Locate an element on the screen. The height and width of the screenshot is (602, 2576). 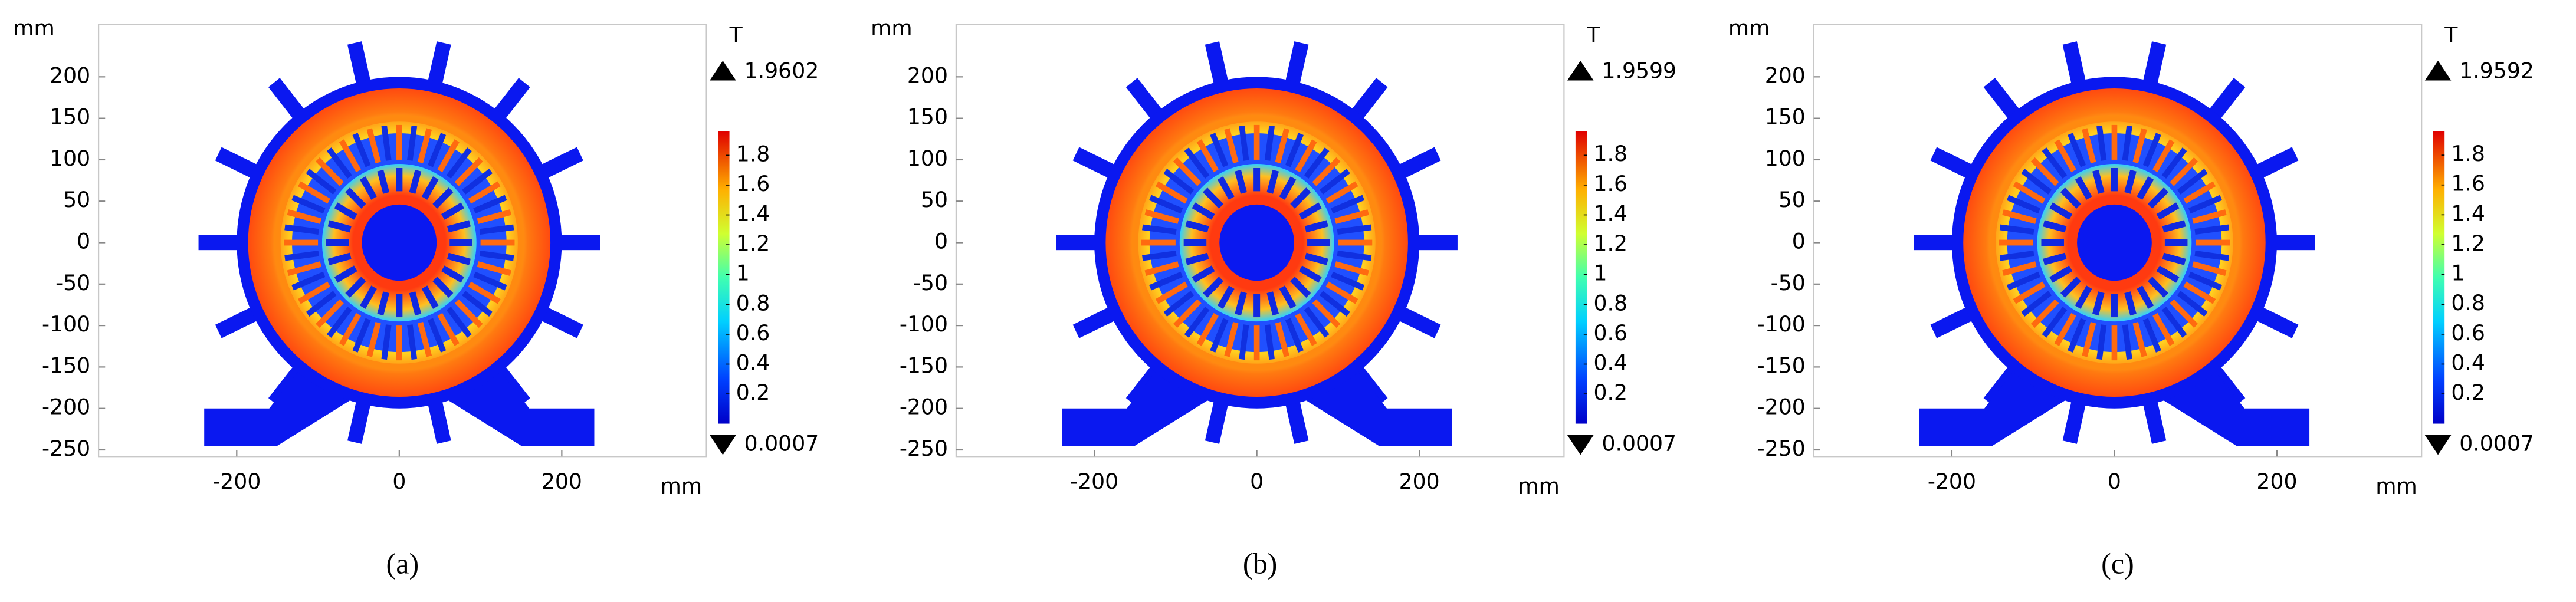
y-tick-label: -100 is located at coordinates (1781, 324).